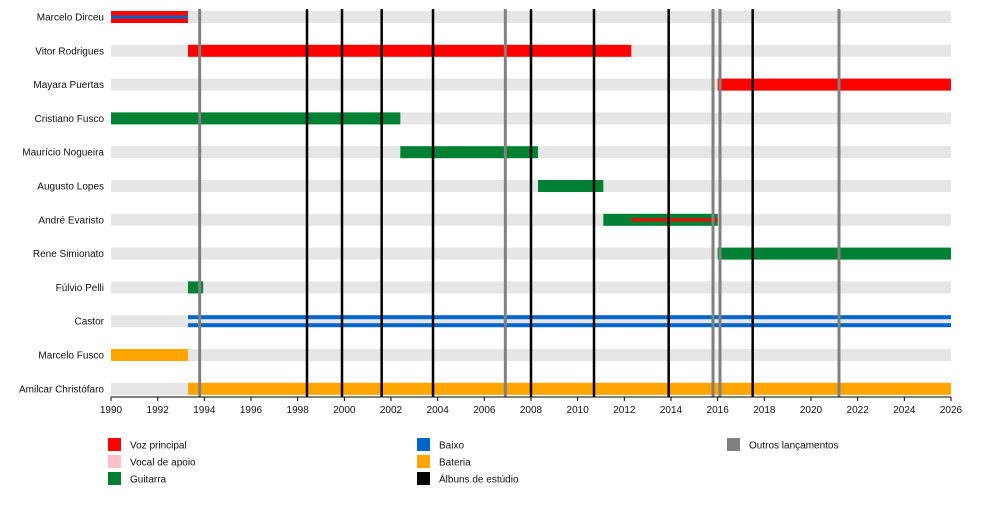 Image resolution: width=1000 pixels, height=505 pixels. What do you see at coordinates (204, 410) in the screenshot?
I see `x-tick-label: 1994` at bounding box center [204, 410].